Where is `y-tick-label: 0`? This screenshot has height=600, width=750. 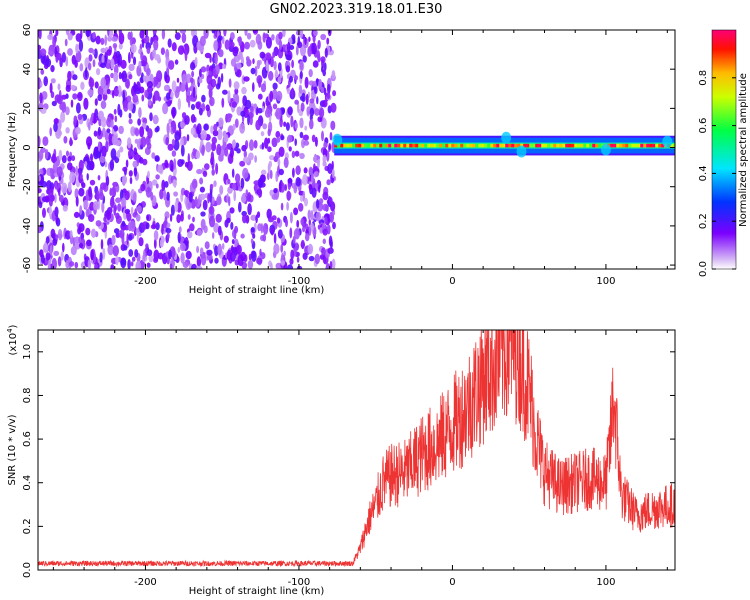
y-tick-label: 0 is located at coordinates (27, 147).